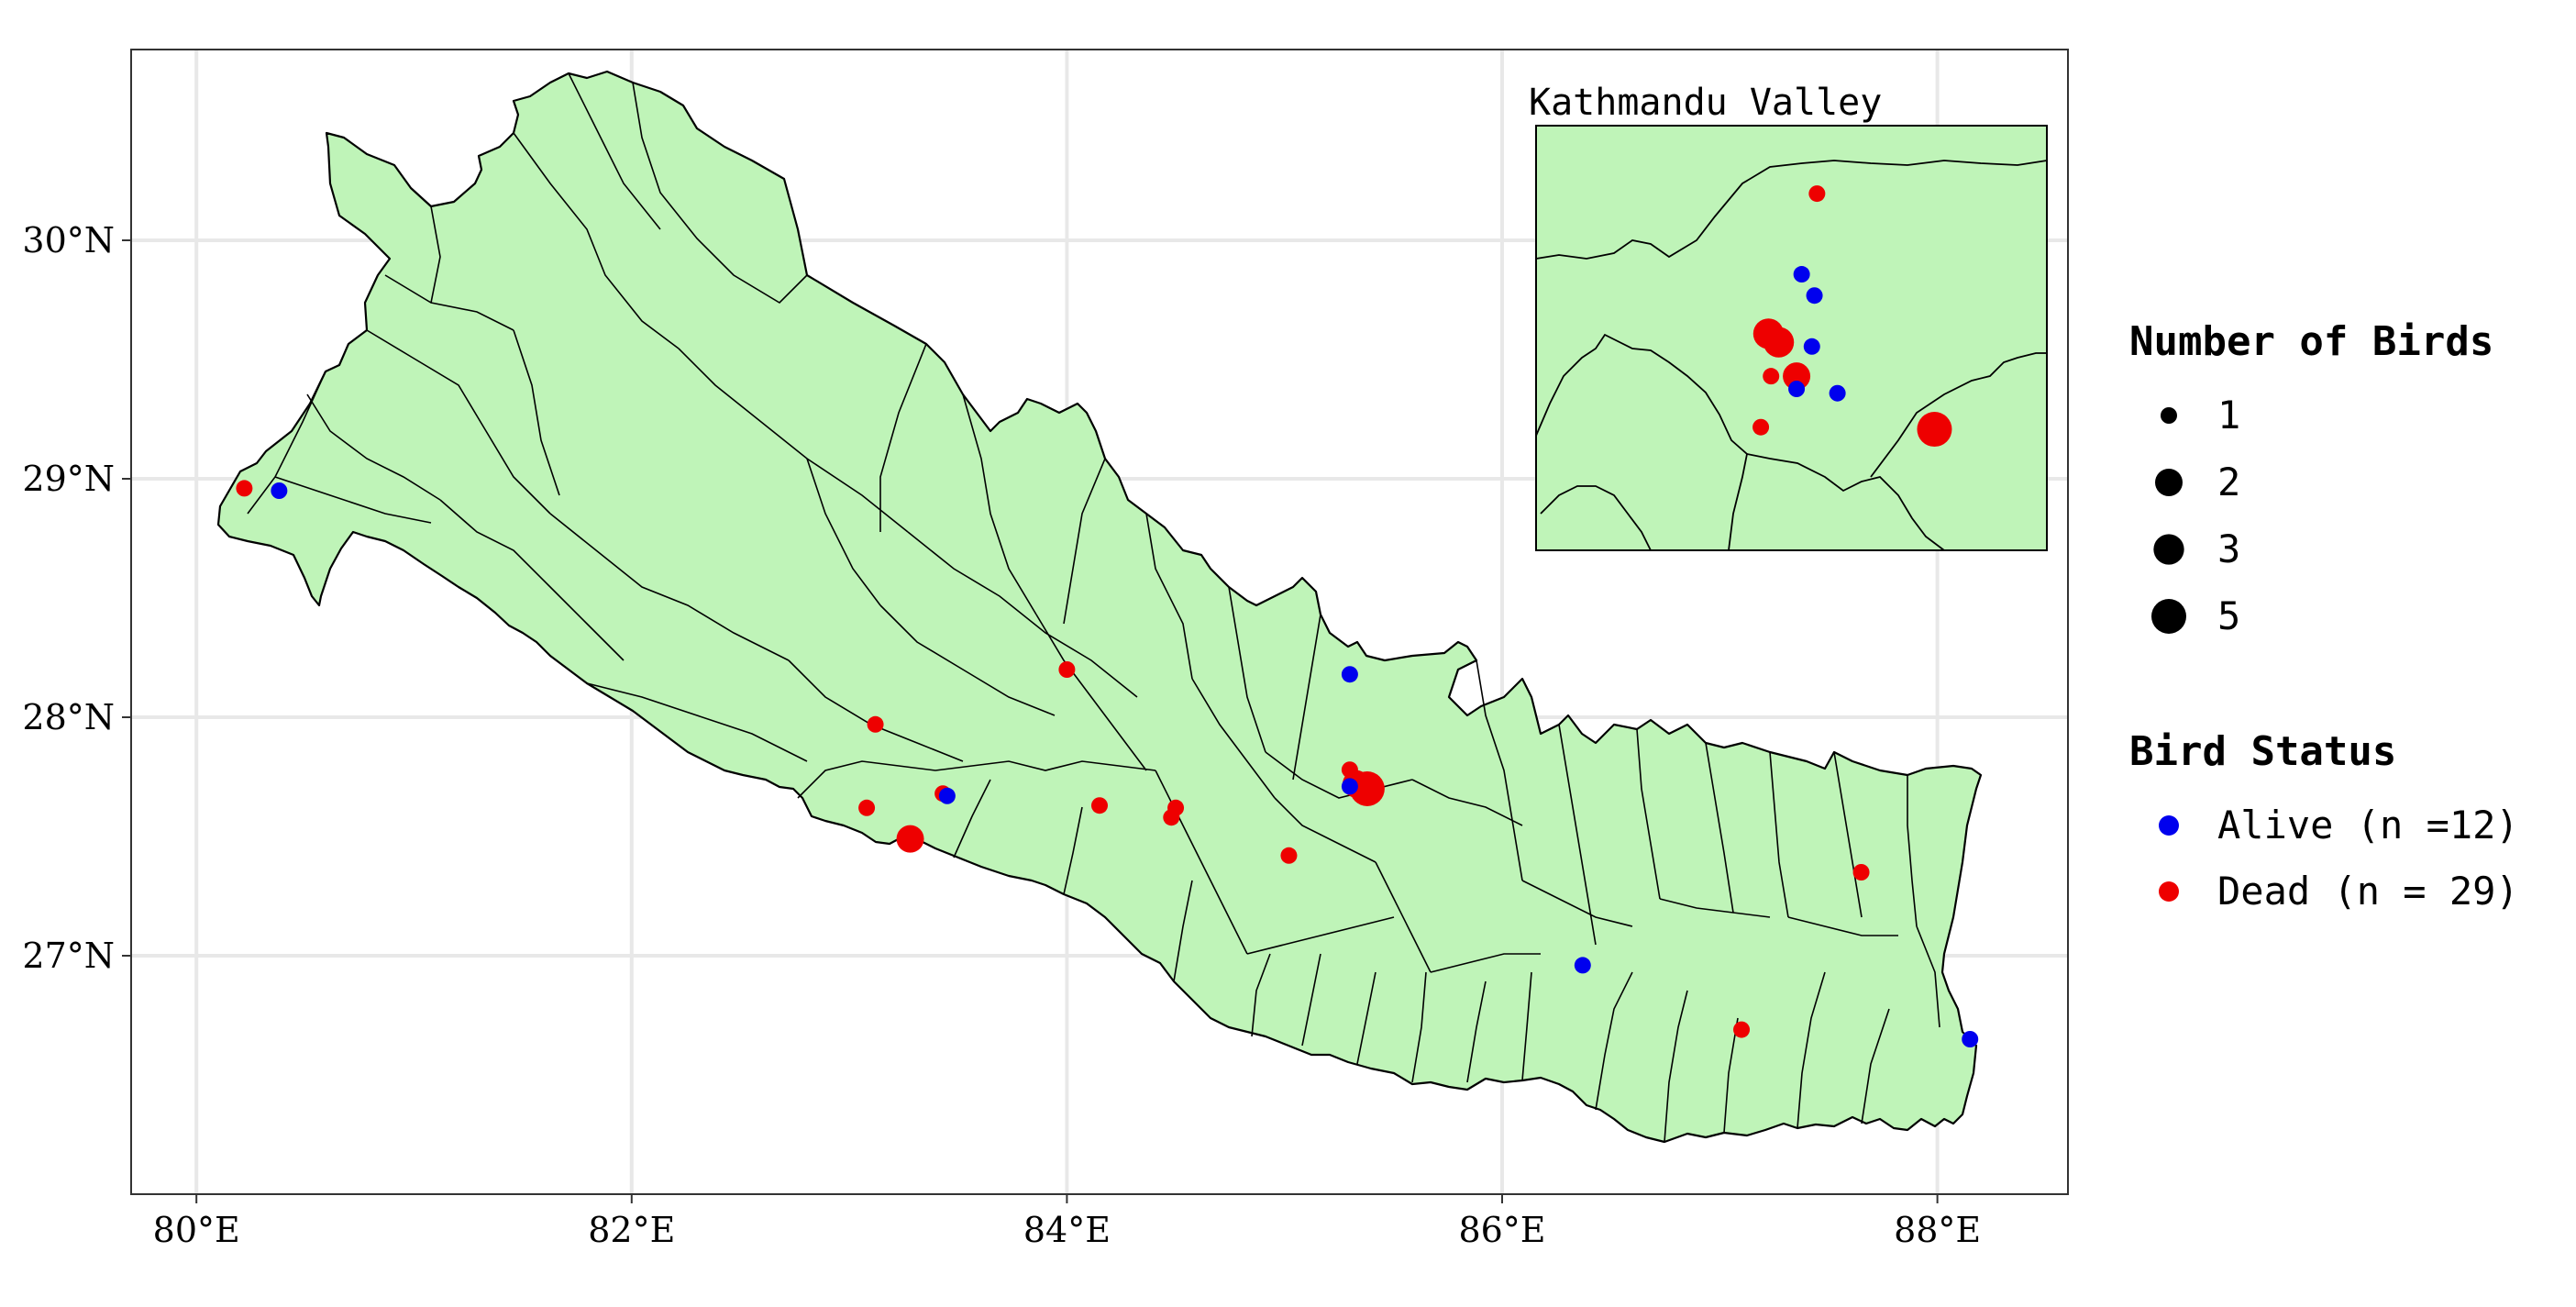 This screenshot has height=1307, width=2576. I want to click on legend-status-label: Alive (n =12), so click(2368, 825).